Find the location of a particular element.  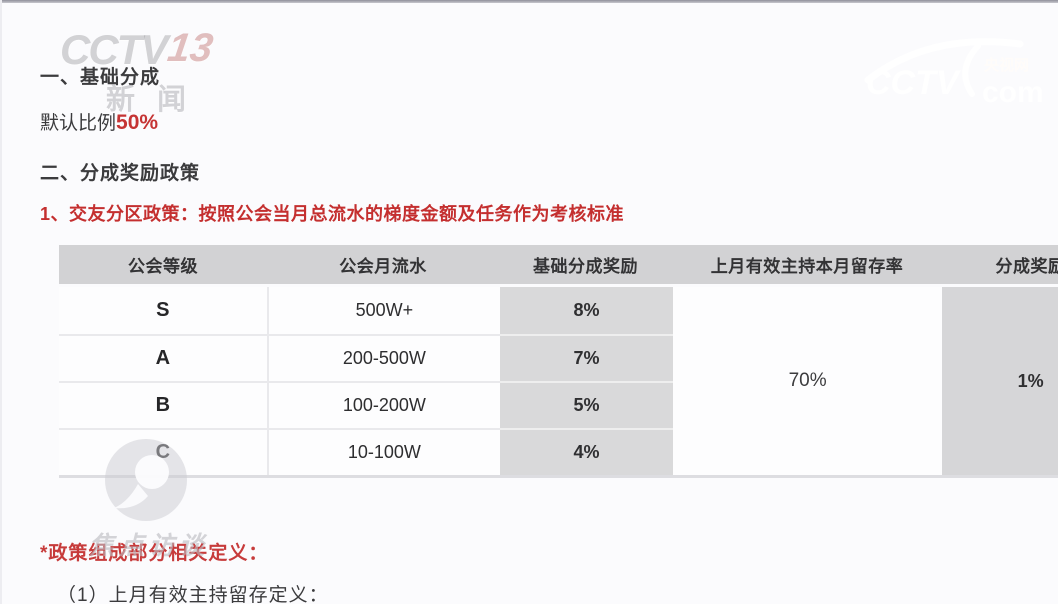

table-cell-level: C is located at coordinates (163, 451).